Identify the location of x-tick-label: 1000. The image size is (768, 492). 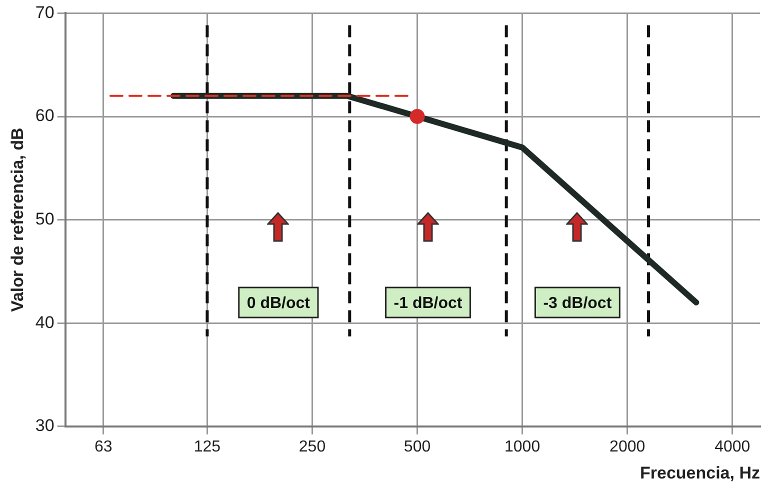
(522, 447).